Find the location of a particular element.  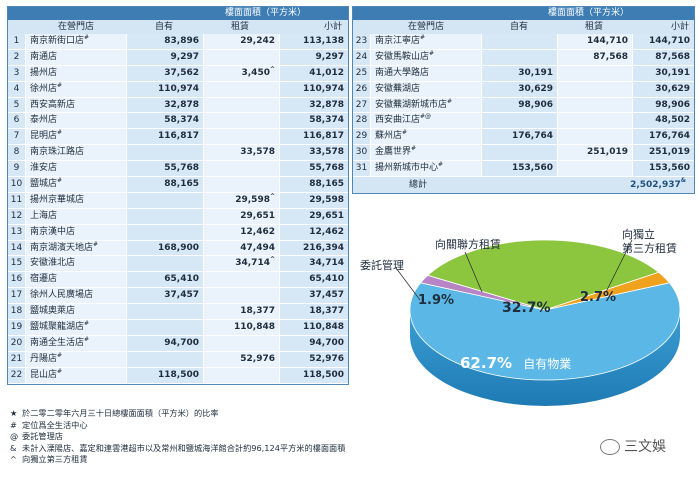

pct-own: 62.7% 自有物業 is located at coordinates (515, 363).